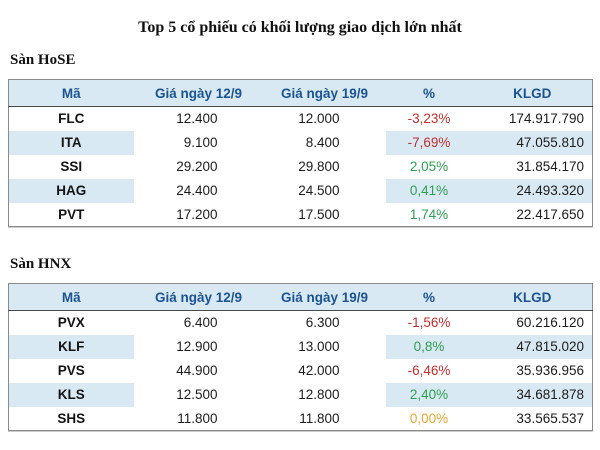 The image size is (600, 450). What do you see at coordinates (532, 394) in the screenshot?
I see `volume-cell: 34.681.878` at bounding box center [532, 394].